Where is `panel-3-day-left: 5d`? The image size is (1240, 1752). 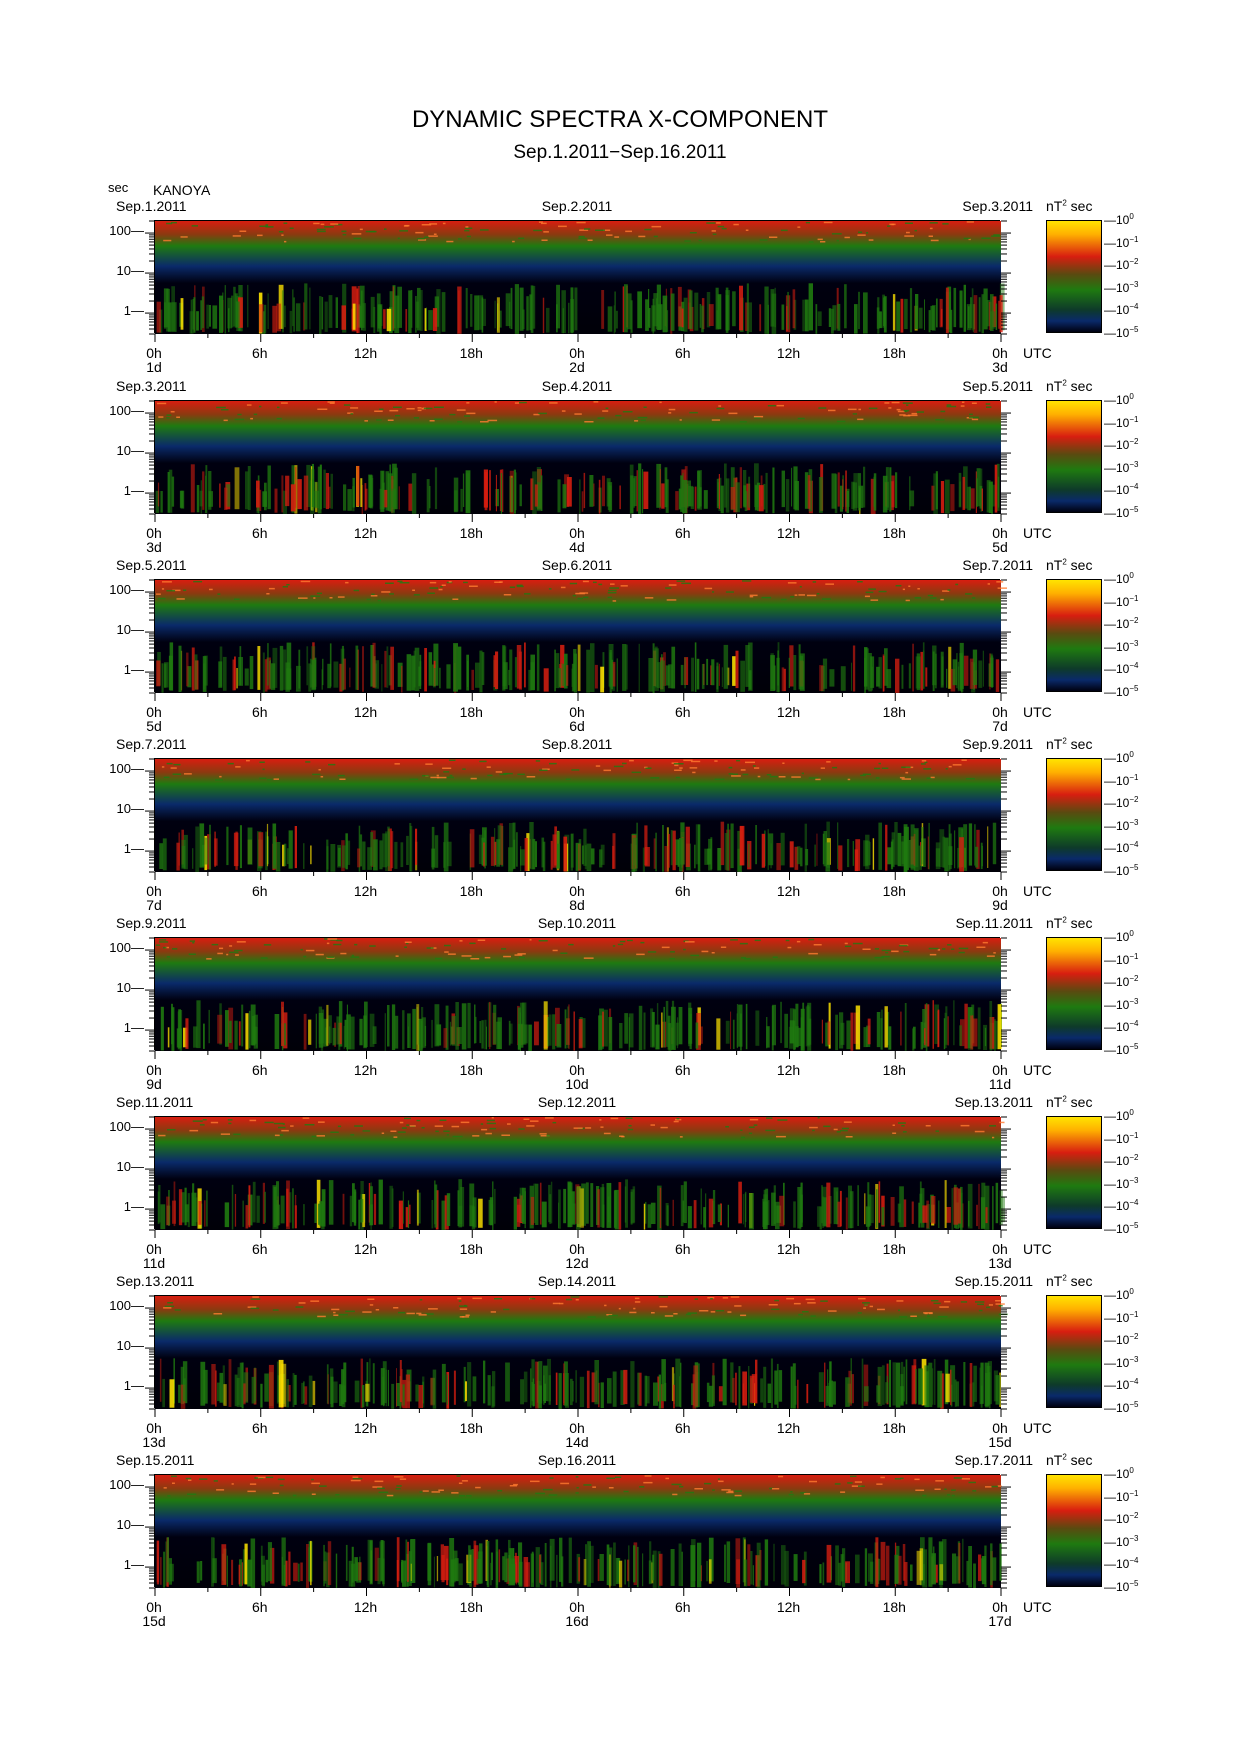 panel-3-day-left: 5d is located at coordinates (154, 726).